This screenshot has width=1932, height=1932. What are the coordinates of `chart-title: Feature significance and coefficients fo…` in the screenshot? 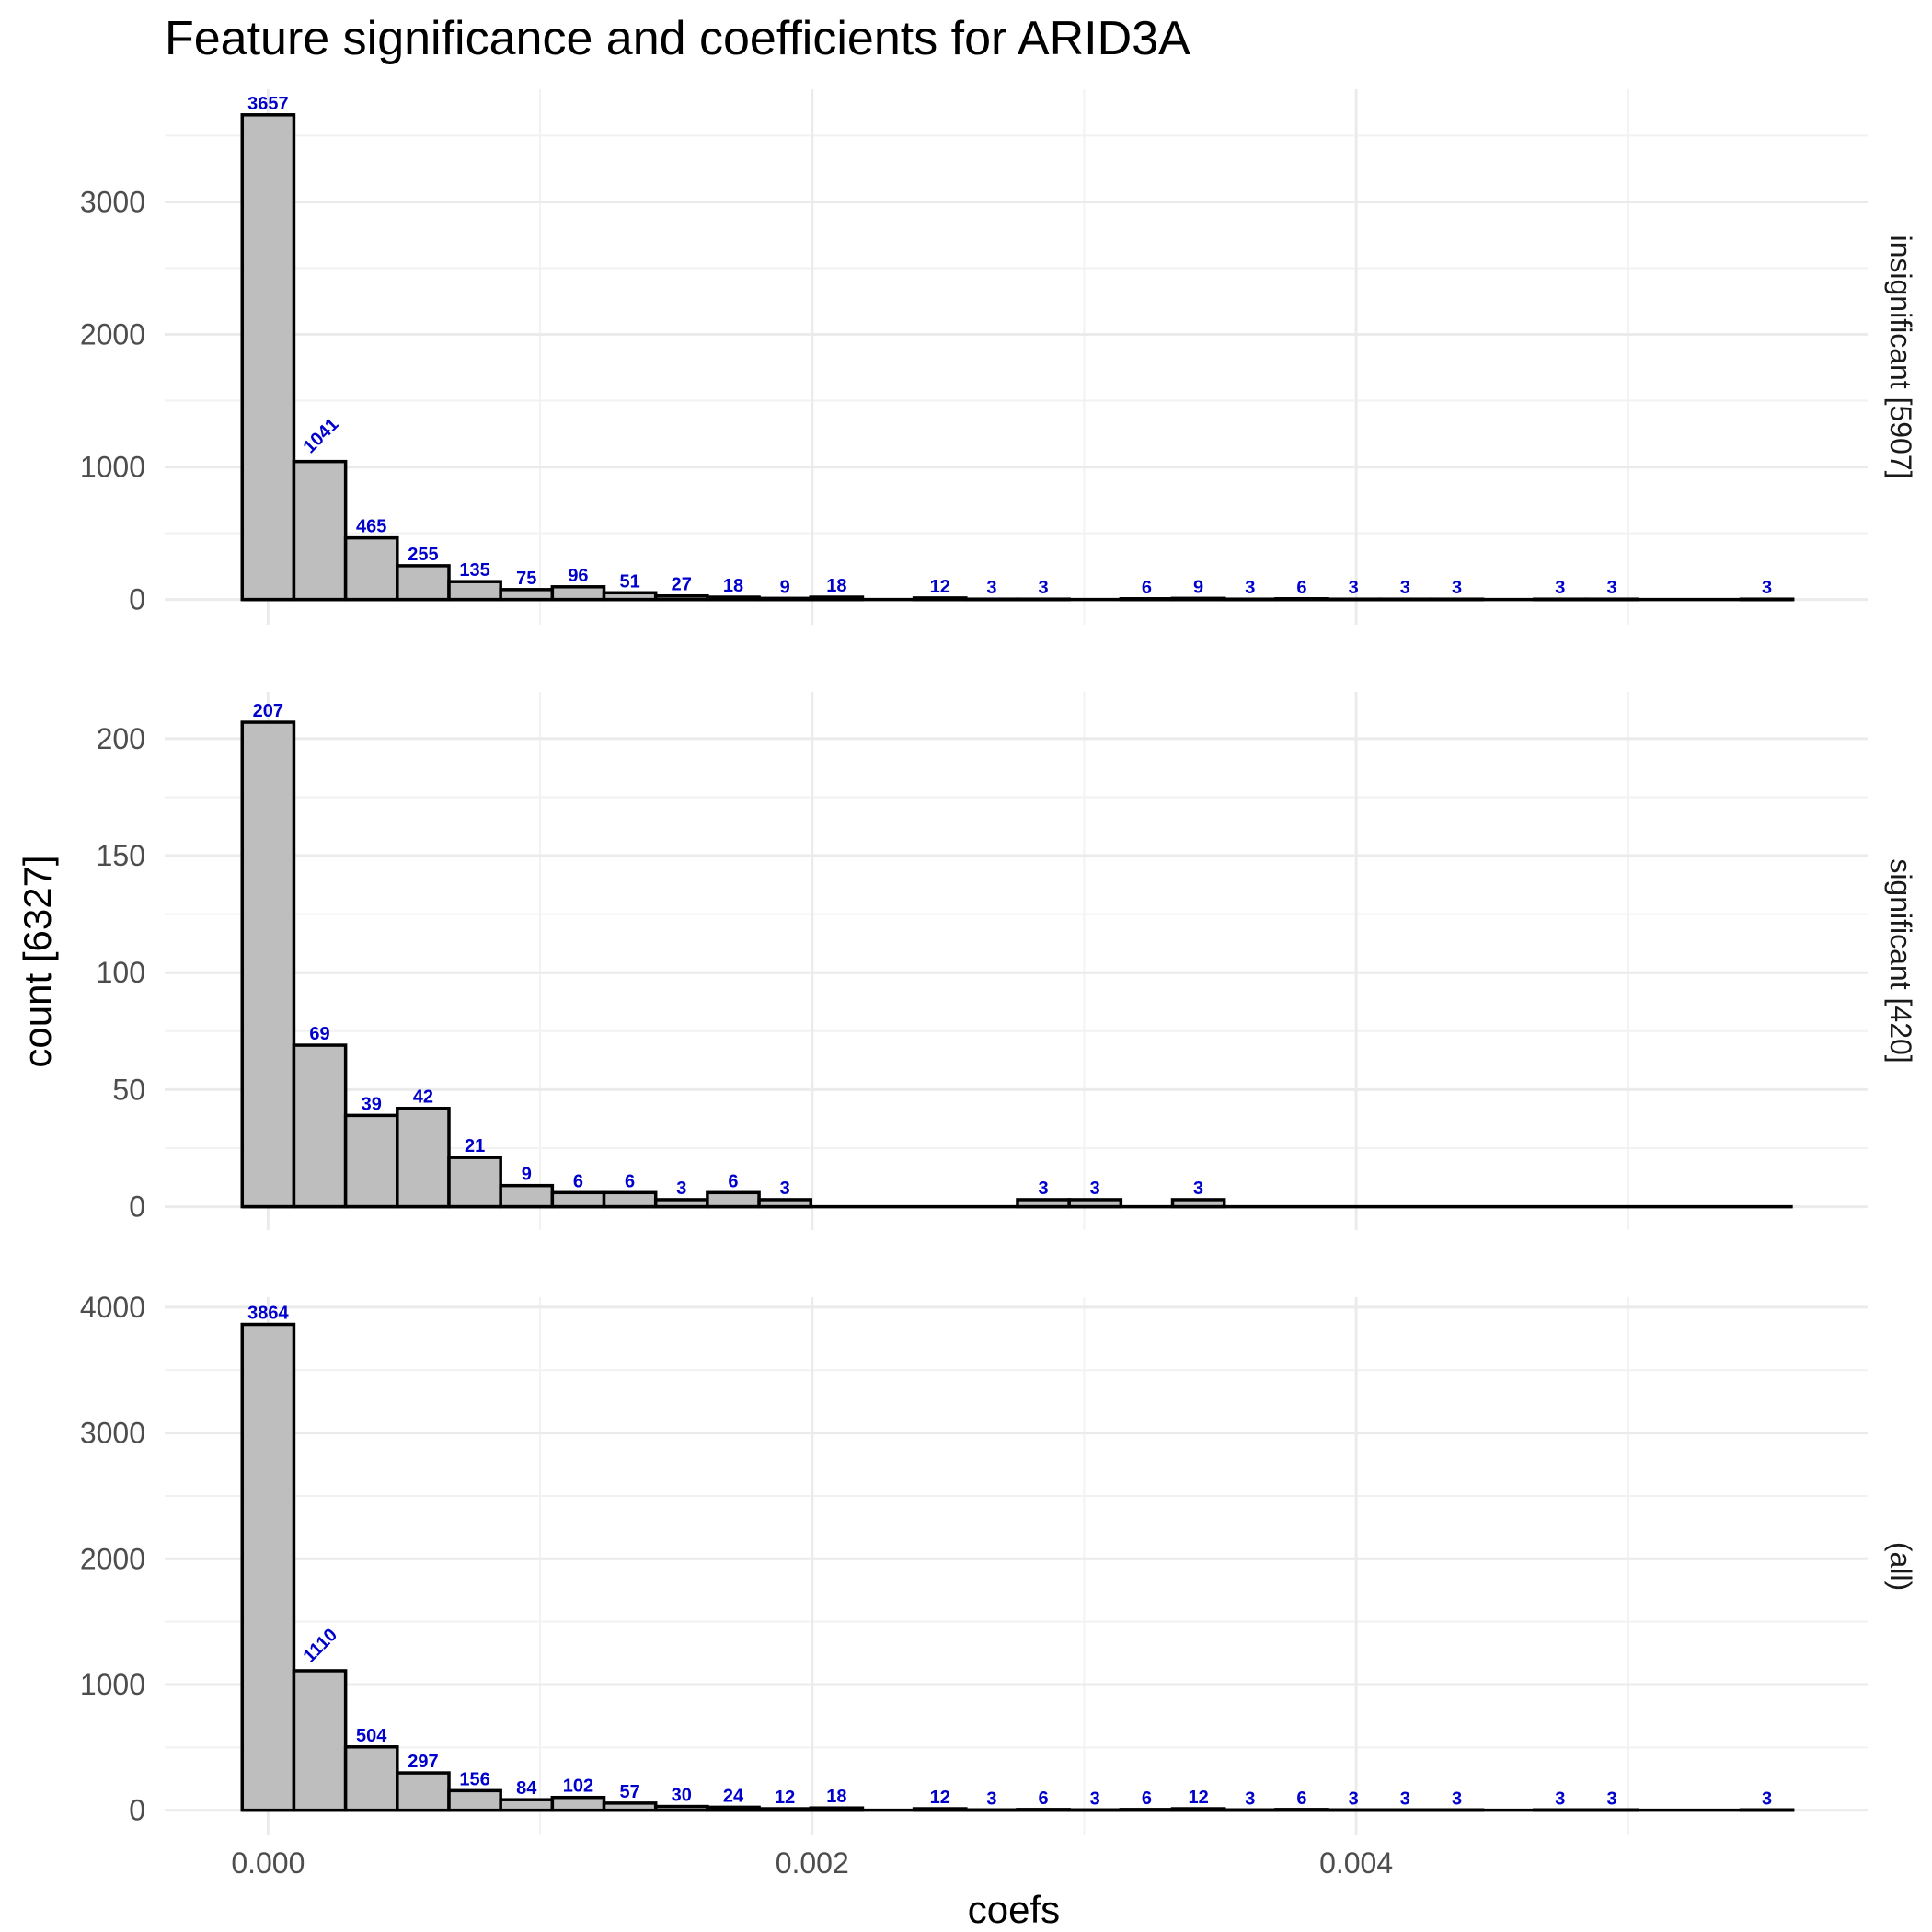 It's located at (677, 38).